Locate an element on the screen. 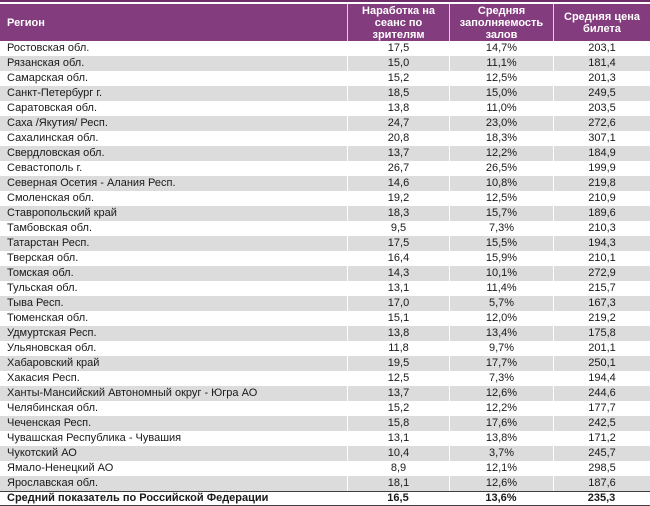 The height and width of the screenshot is (506, 650). table-row: Самарская обл. 15,2 12,5% 201,3 is located at coordinates (325, 78).